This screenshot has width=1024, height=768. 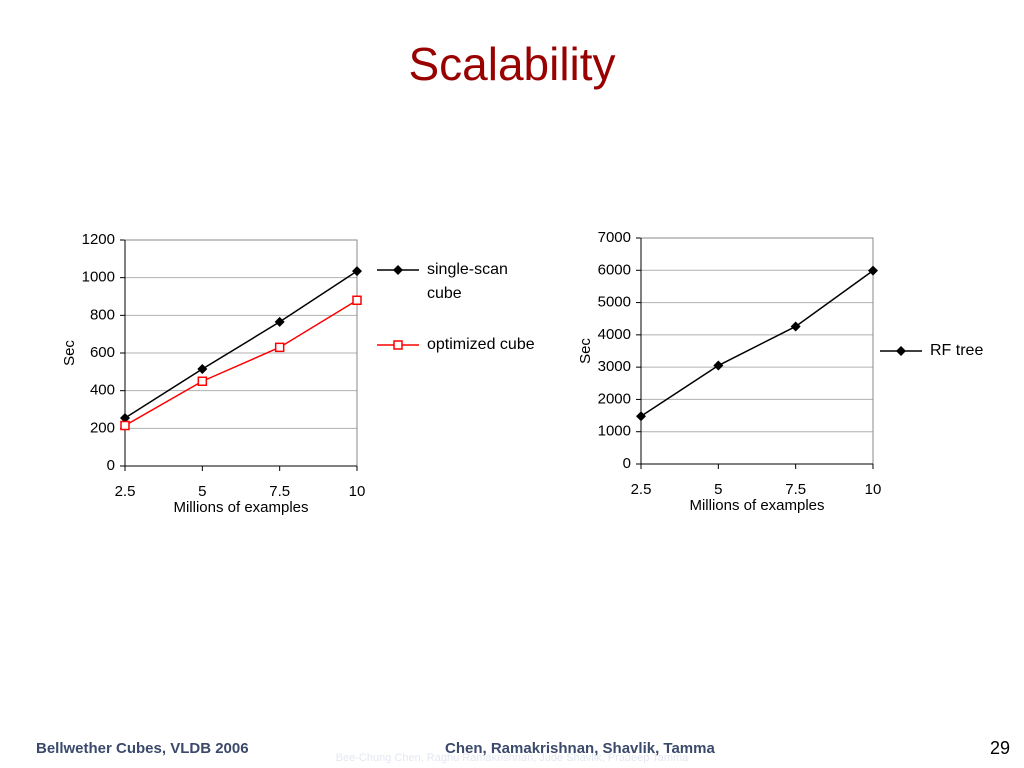 I want to click on legend-label: optimized cube, so click(x=481, y=344).